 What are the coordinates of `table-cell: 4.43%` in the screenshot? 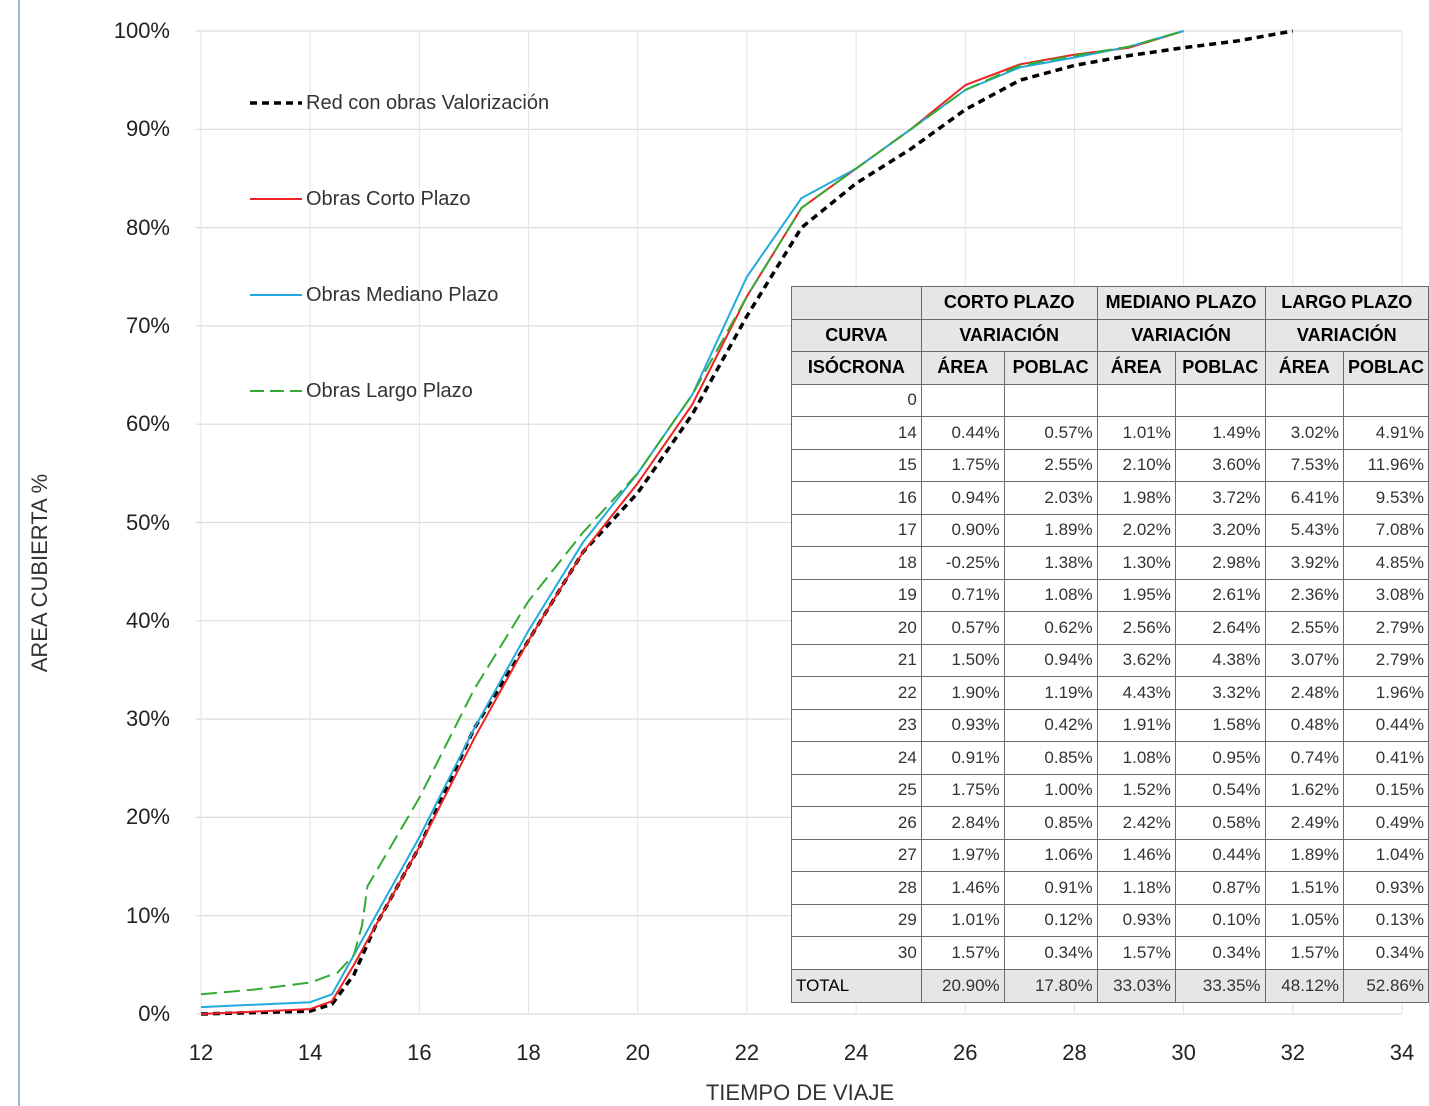 It's located at (1136, 693).